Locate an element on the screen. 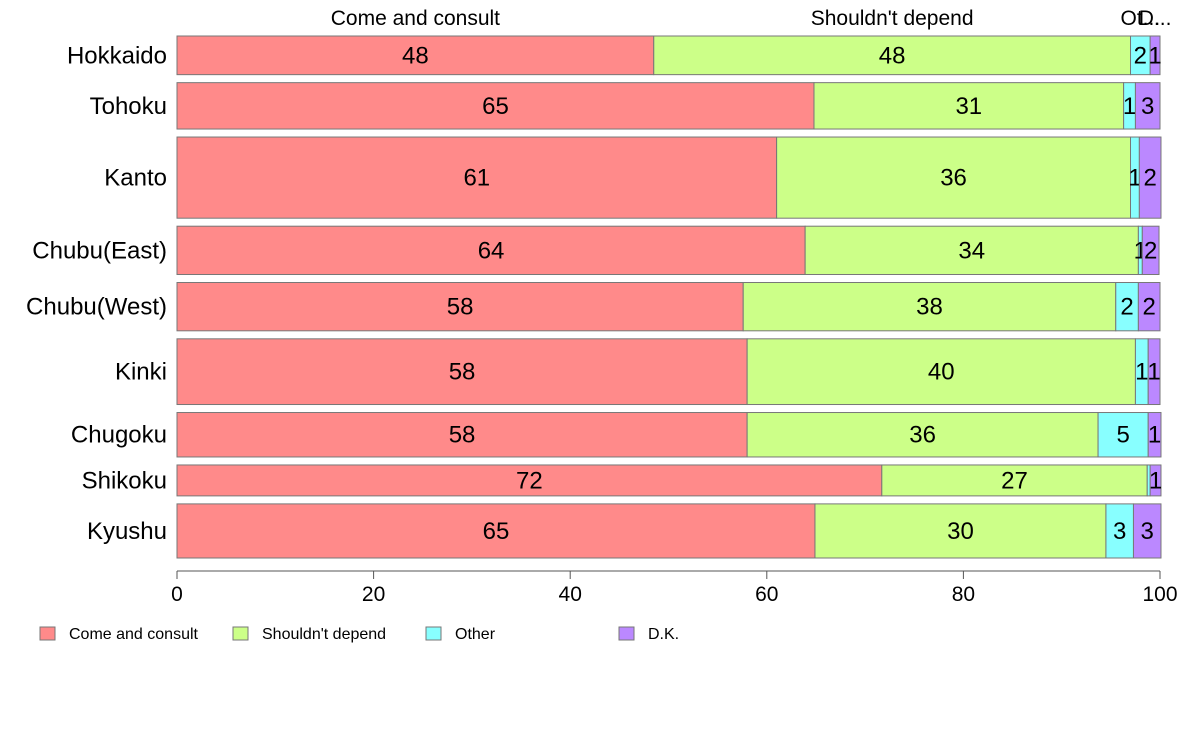  category-label: Tohoku is located at coordinates (128, 106).